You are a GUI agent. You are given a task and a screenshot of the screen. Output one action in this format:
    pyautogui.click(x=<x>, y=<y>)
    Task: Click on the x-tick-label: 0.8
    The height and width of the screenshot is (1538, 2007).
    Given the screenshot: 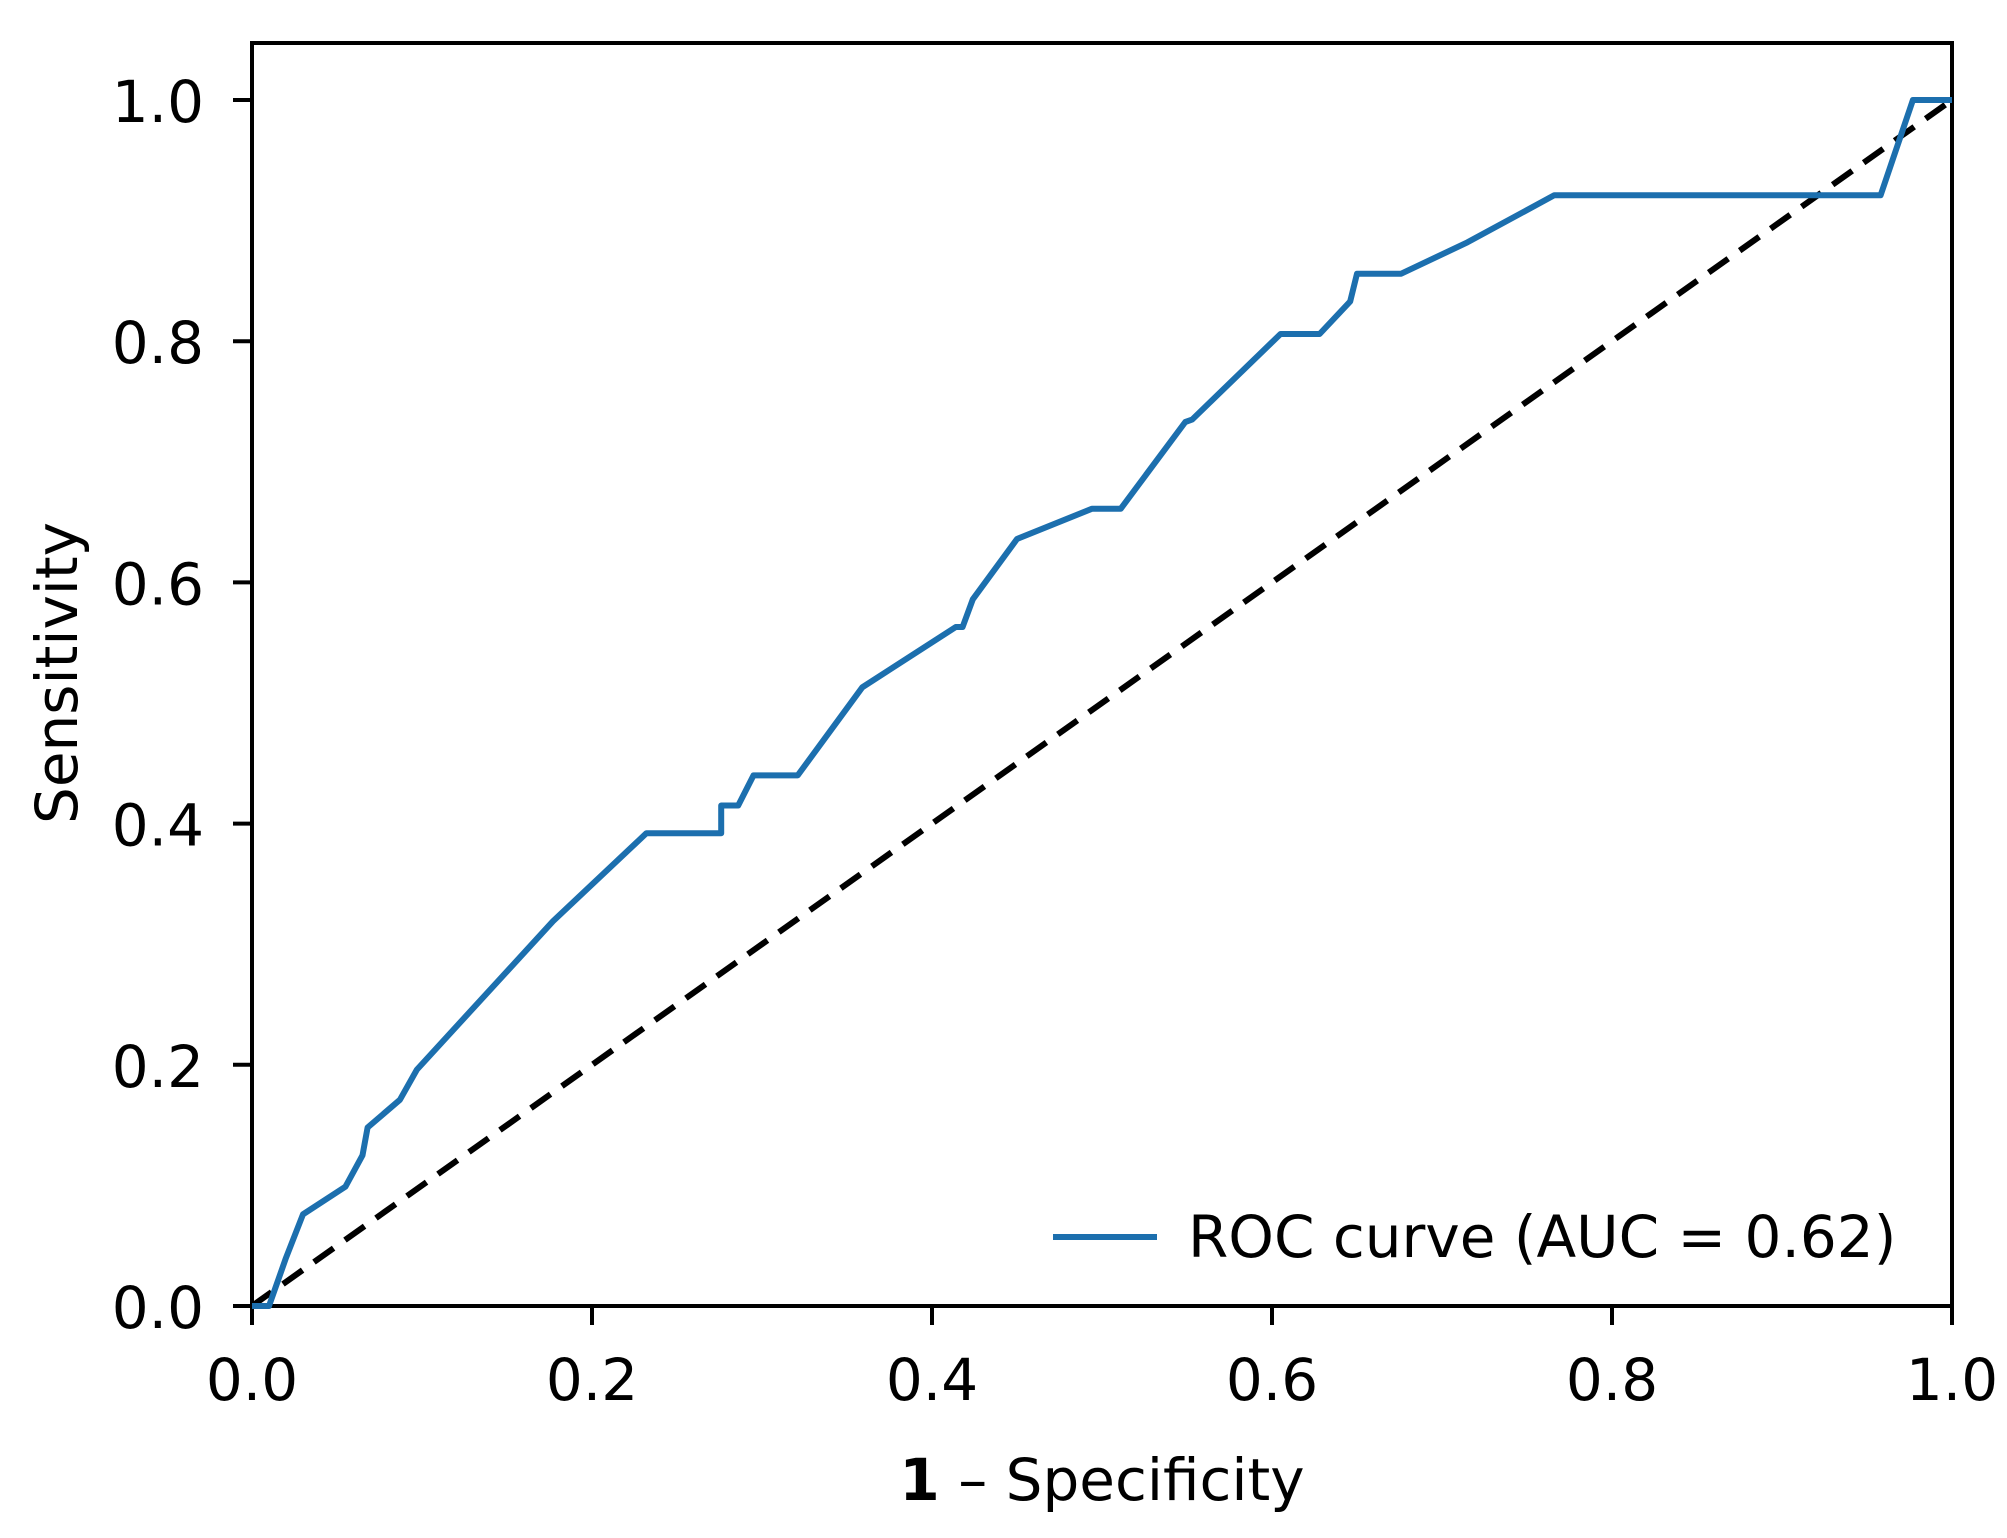 What is the action you would take?
    pyautogui.click(x=1612, y=1380)
    